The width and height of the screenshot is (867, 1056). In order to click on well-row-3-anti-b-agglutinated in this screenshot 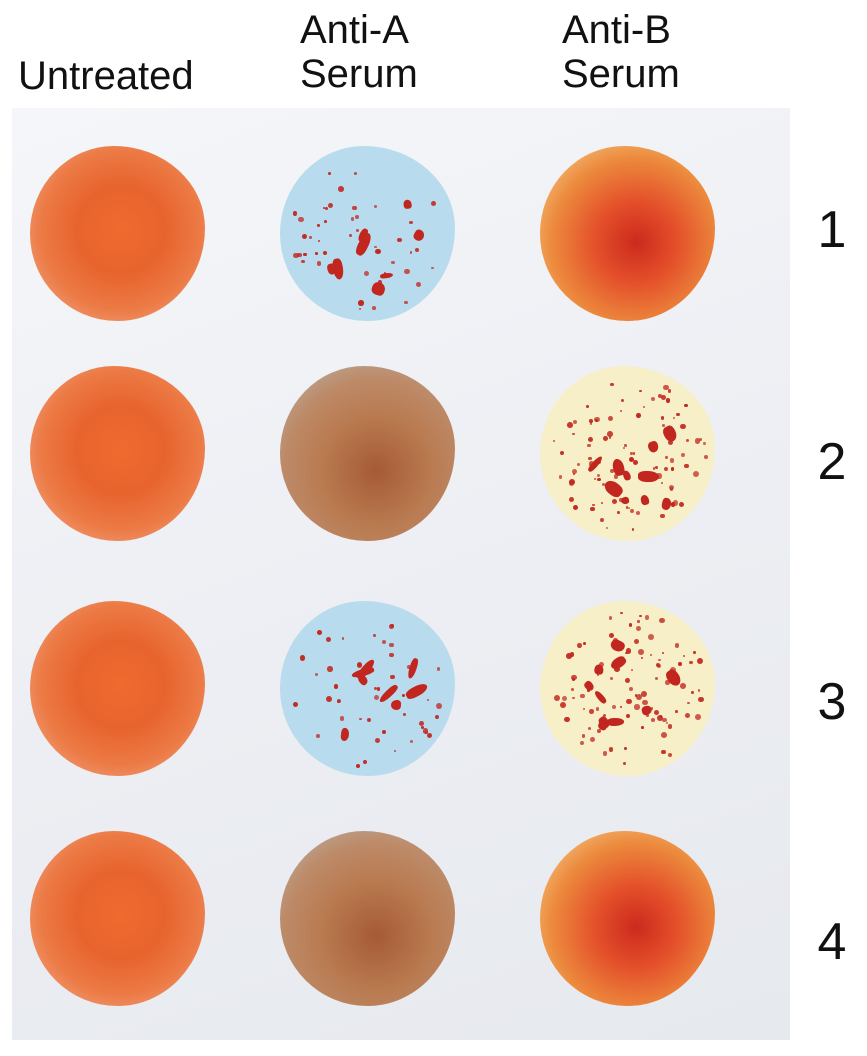, I will do `click(627, 688)`.